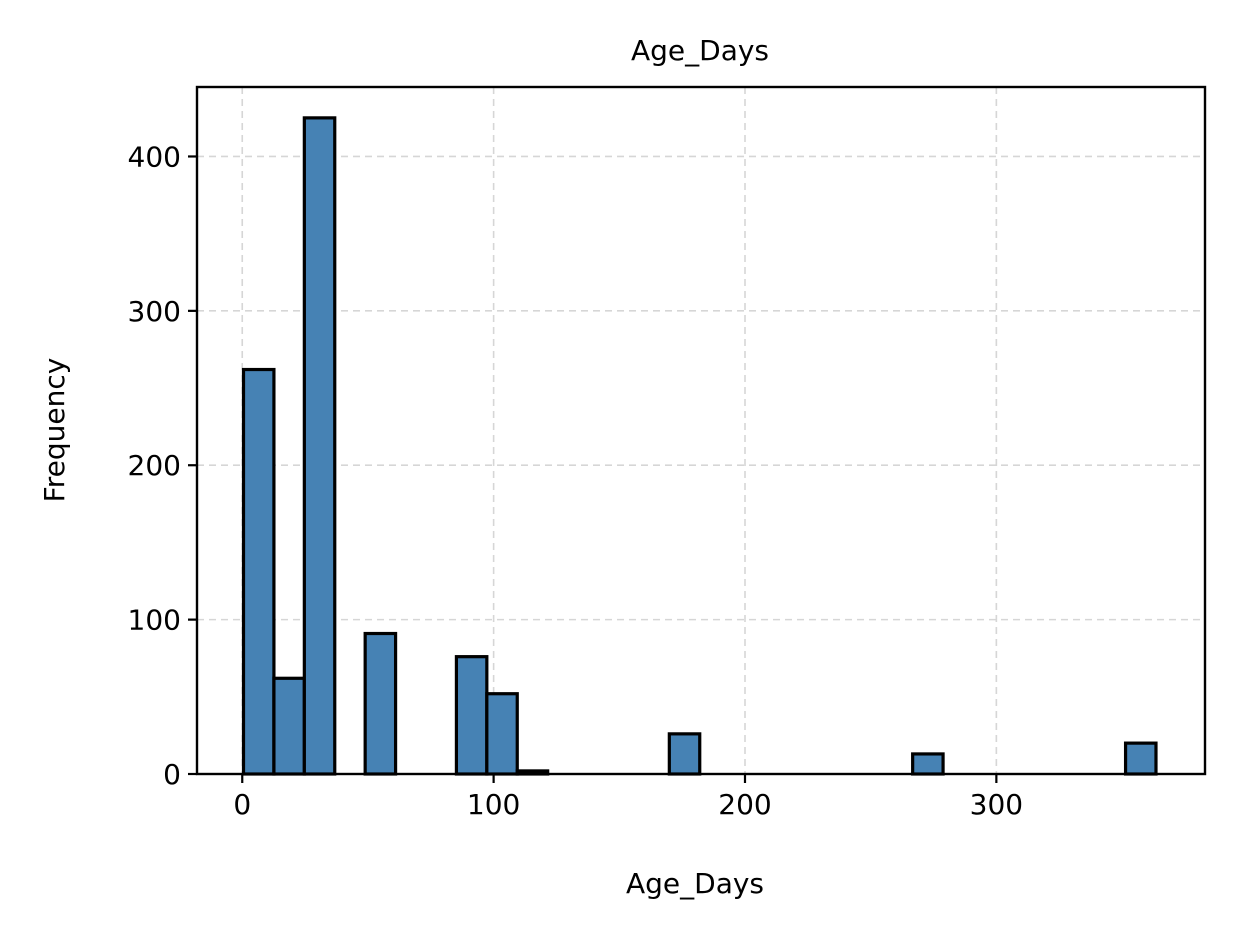  Describe the element at coordinates (154, 311) in the screenshot. I see `y-tick-label: 300` at that location.